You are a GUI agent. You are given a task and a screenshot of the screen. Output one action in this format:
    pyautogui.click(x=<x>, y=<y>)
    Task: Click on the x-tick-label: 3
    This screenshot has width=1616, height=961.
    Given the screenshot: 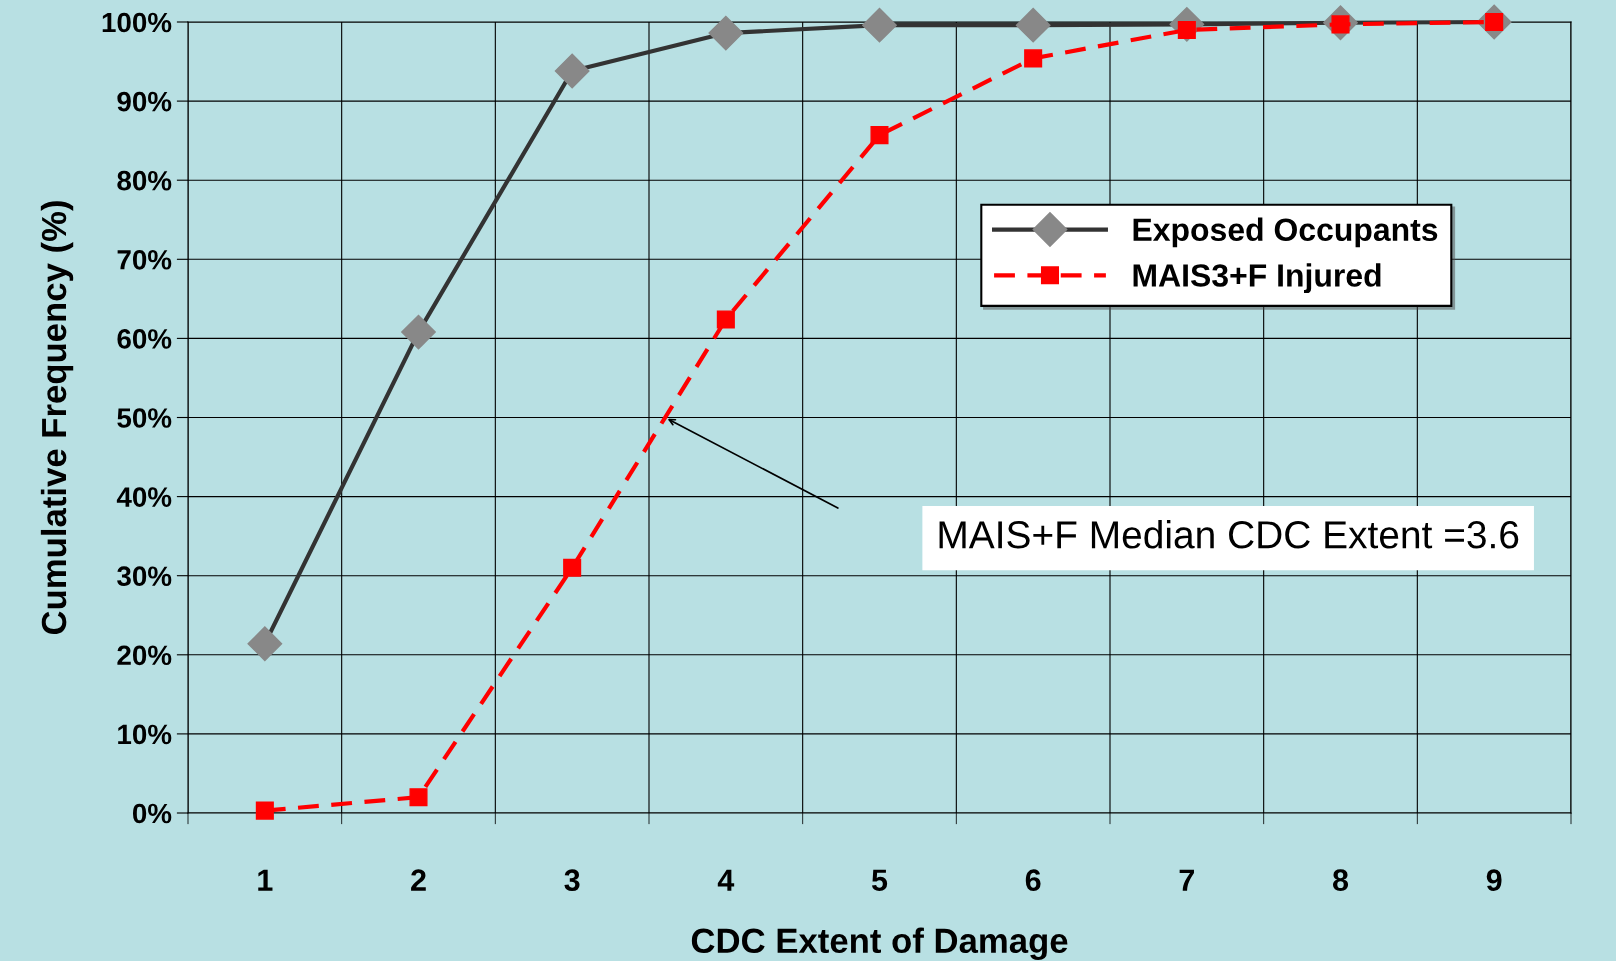 What is the action you would take?
    pyautogui.click(x=572, y=880)
    